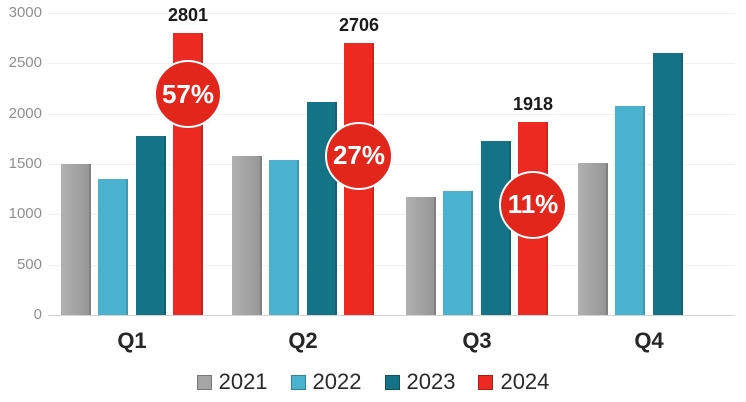  Describe the element at coordinates (421, 256) in the screenshot. I see `bar-2021-q3` at that location.